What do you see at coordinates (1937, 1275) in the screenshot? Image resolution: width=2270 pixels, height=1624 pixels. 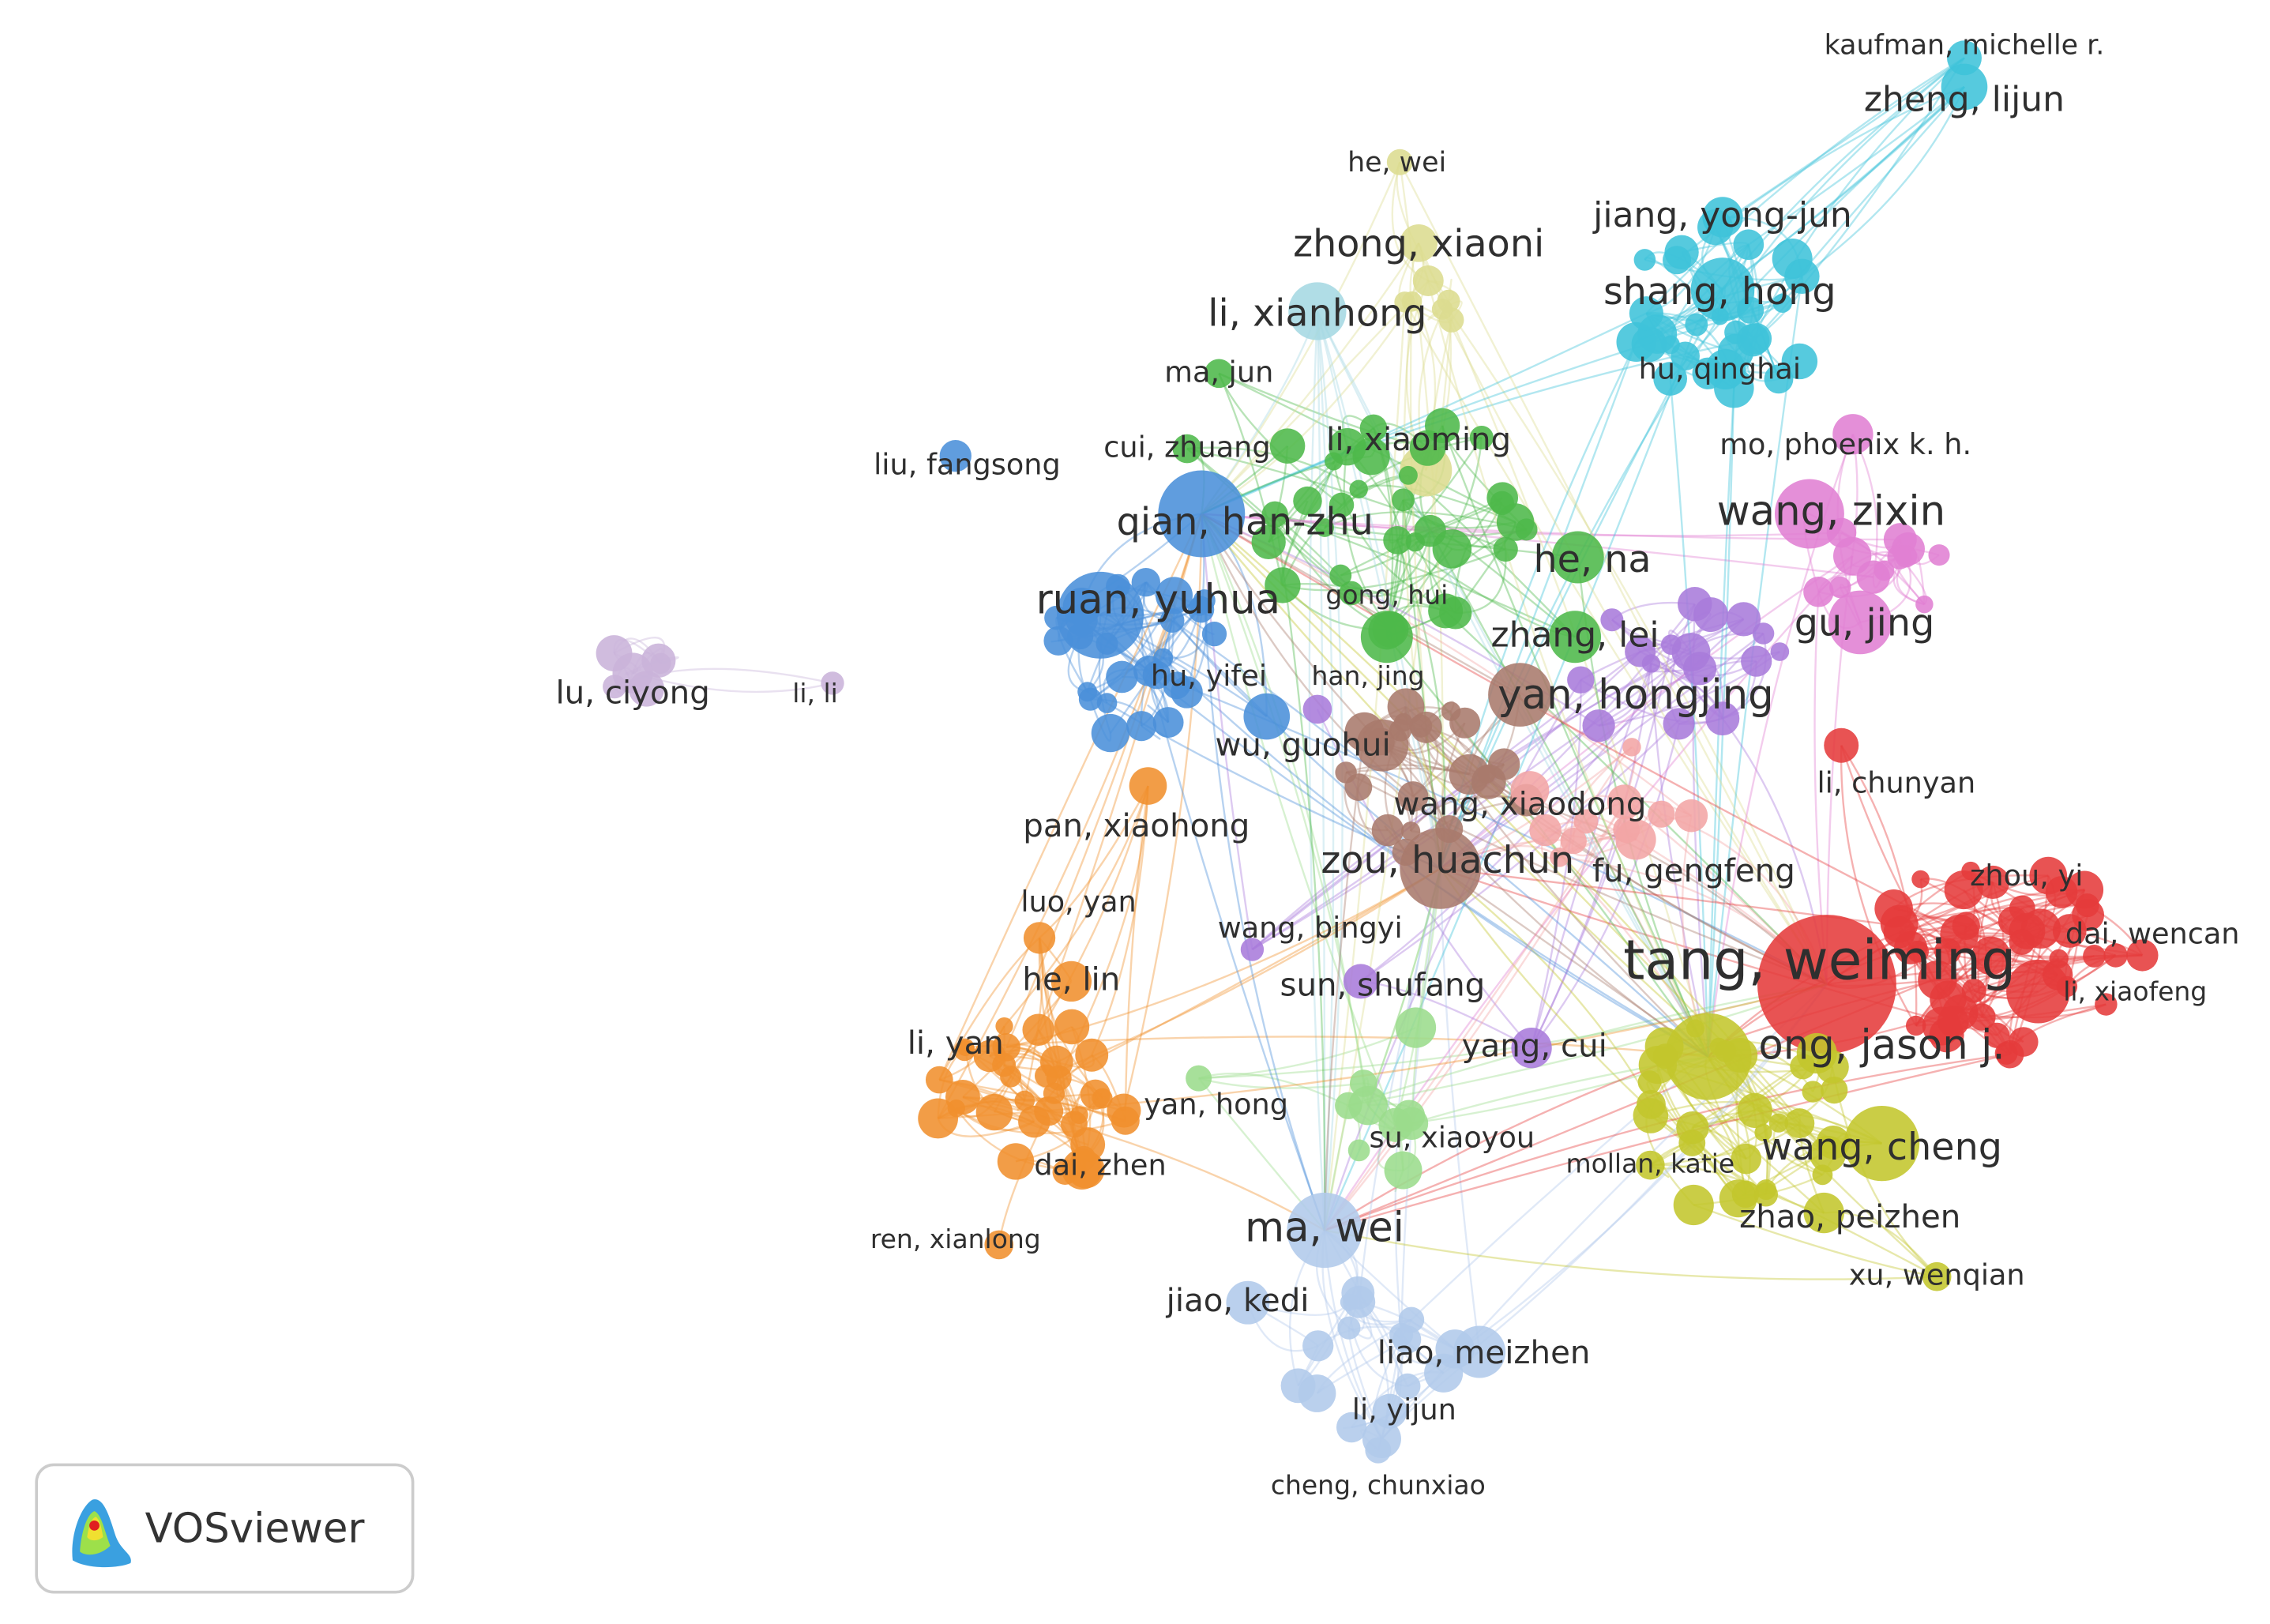 I see `node-label: xu, wenqian` at bounding box center [1937, 1275].